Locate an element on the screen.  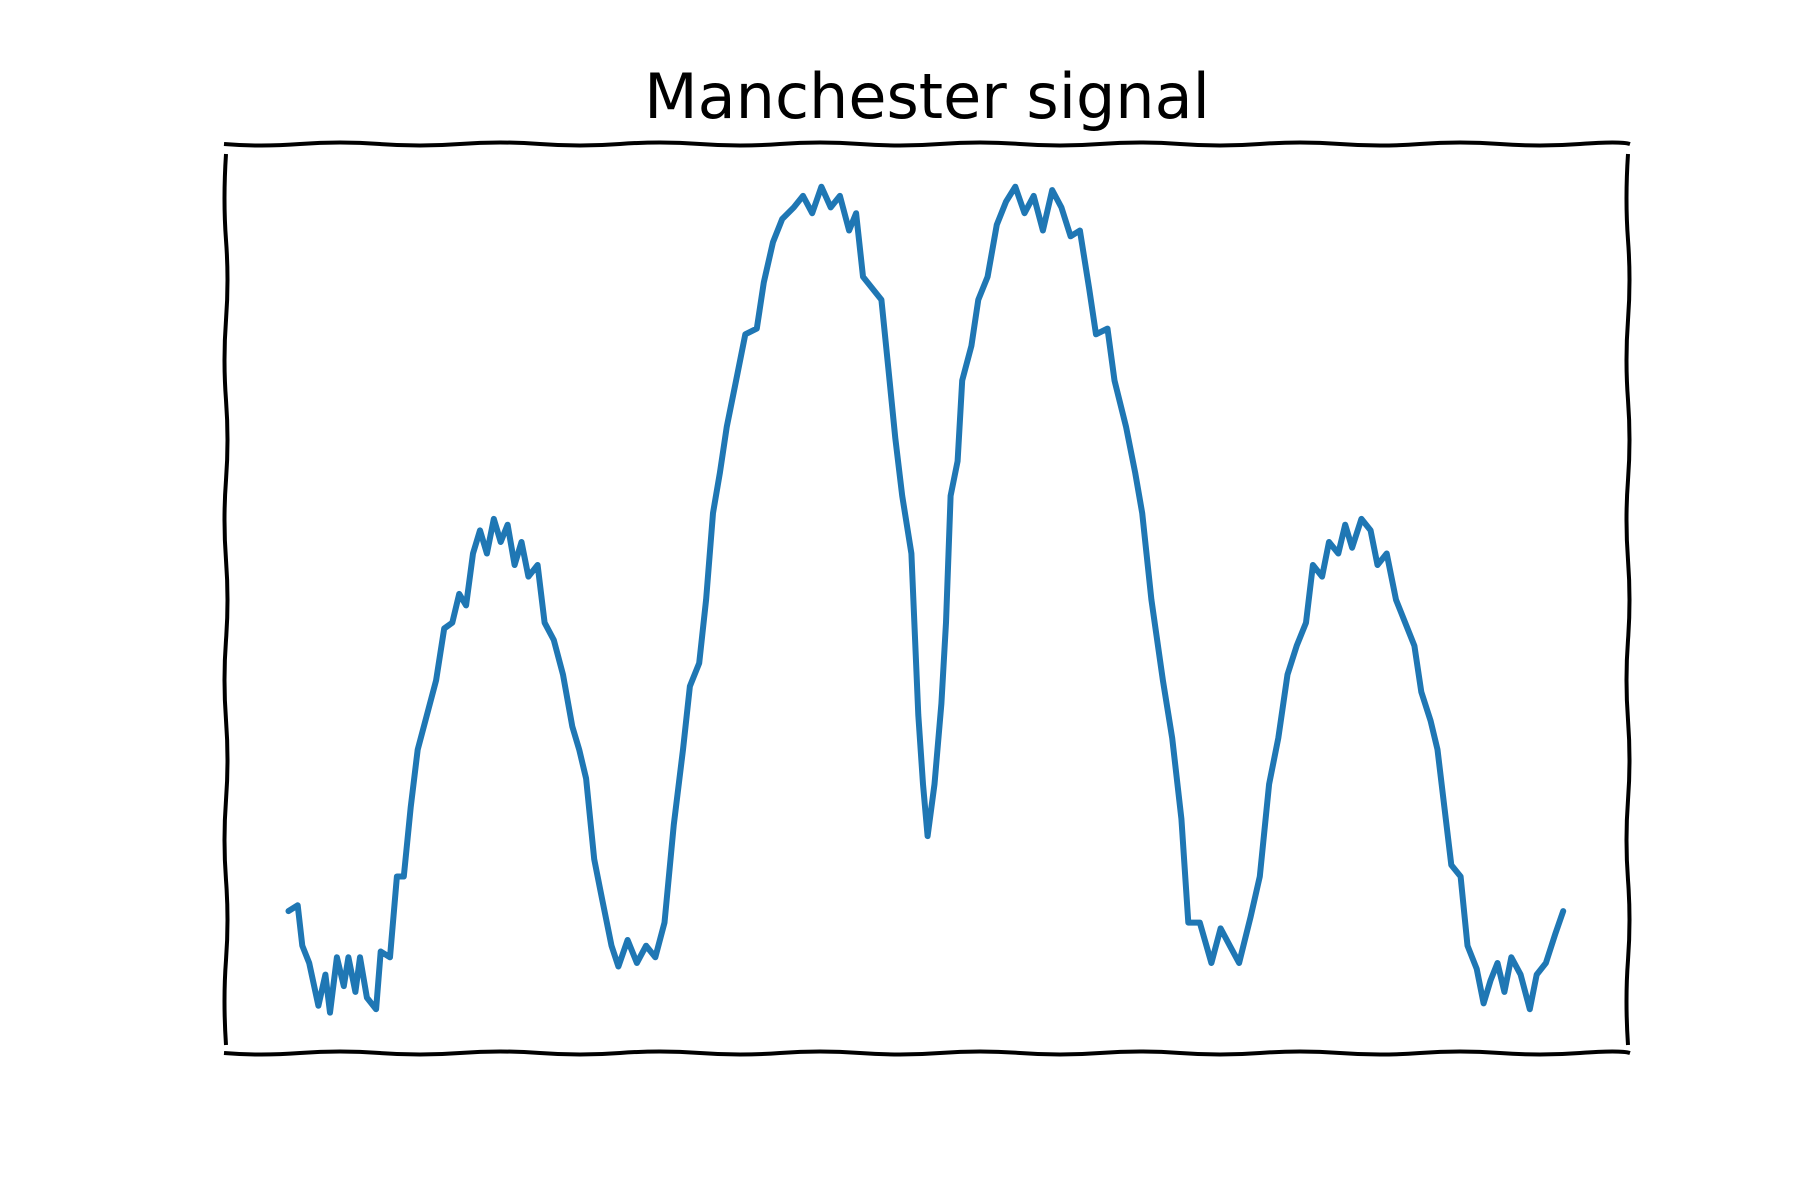
chart-title: Manchester signal is located at coordinates (927, 96).